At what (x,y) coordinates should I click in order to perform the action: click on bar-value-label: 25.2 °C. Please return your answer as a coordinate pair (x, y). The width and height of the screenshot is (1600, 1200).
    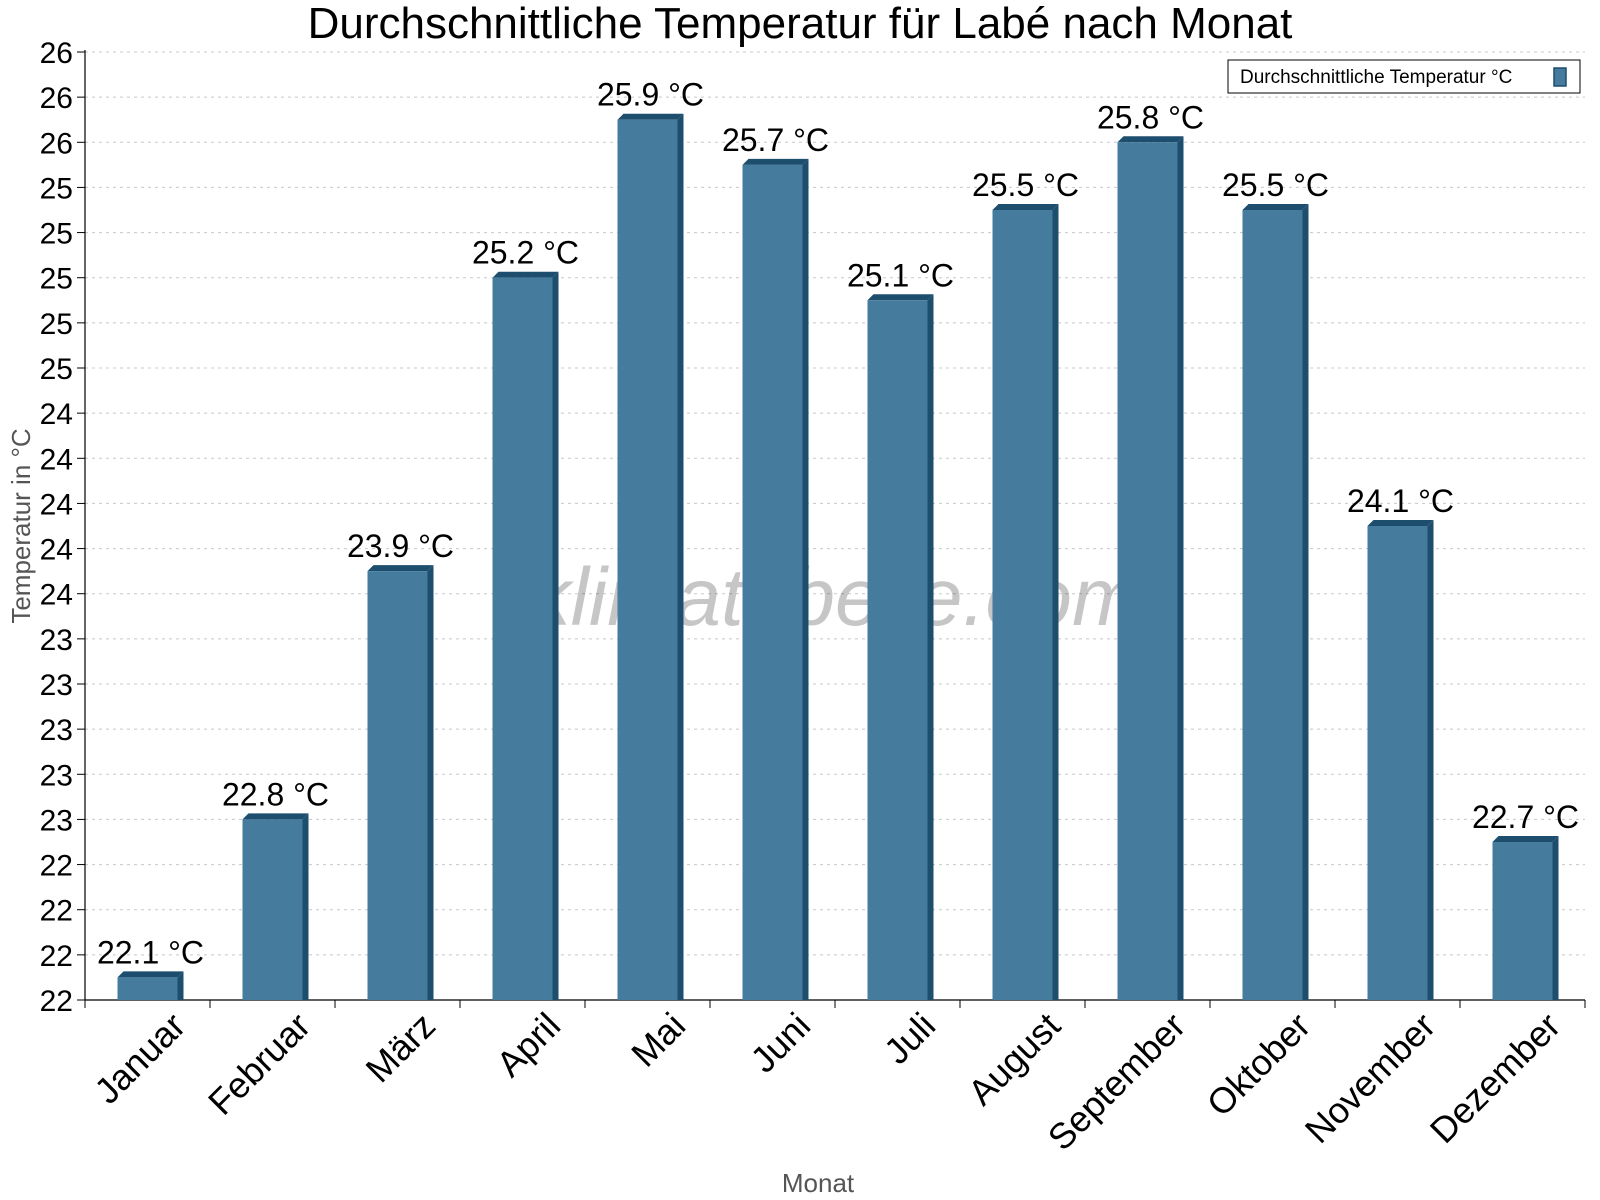
    Looking at the image, I should click on (525, 253).